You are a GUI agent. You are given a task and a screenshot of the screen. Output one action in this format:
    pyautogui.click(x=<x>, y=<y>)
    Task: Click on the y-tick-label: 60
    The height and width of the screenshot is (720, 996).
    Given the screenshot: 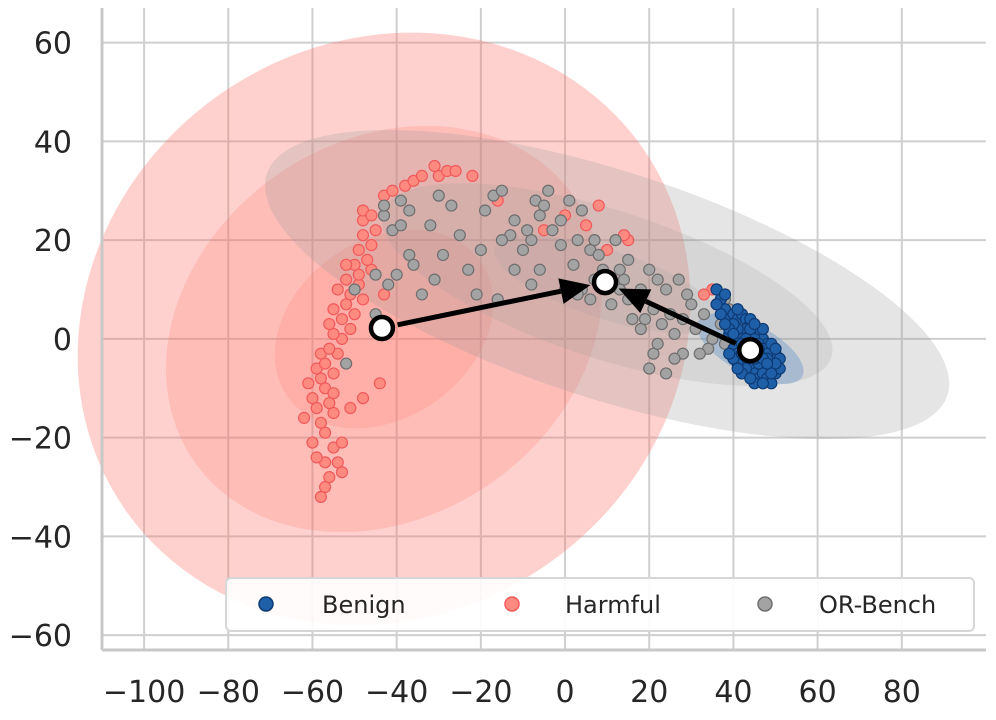 What is the action you would take?
    pyautogui.click(x=53, y=44)
    